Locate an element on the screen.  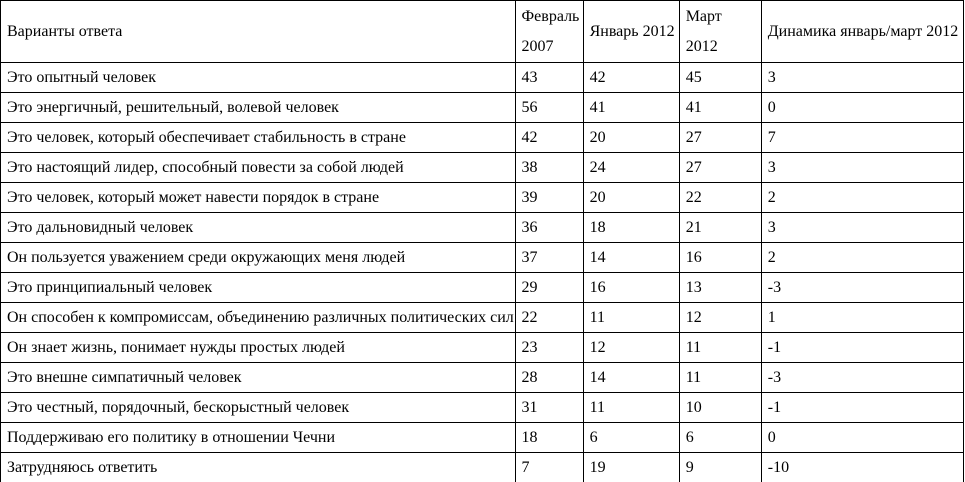
column-header-february-2007: Февраль 2007 is located at coordinates (549, 31).